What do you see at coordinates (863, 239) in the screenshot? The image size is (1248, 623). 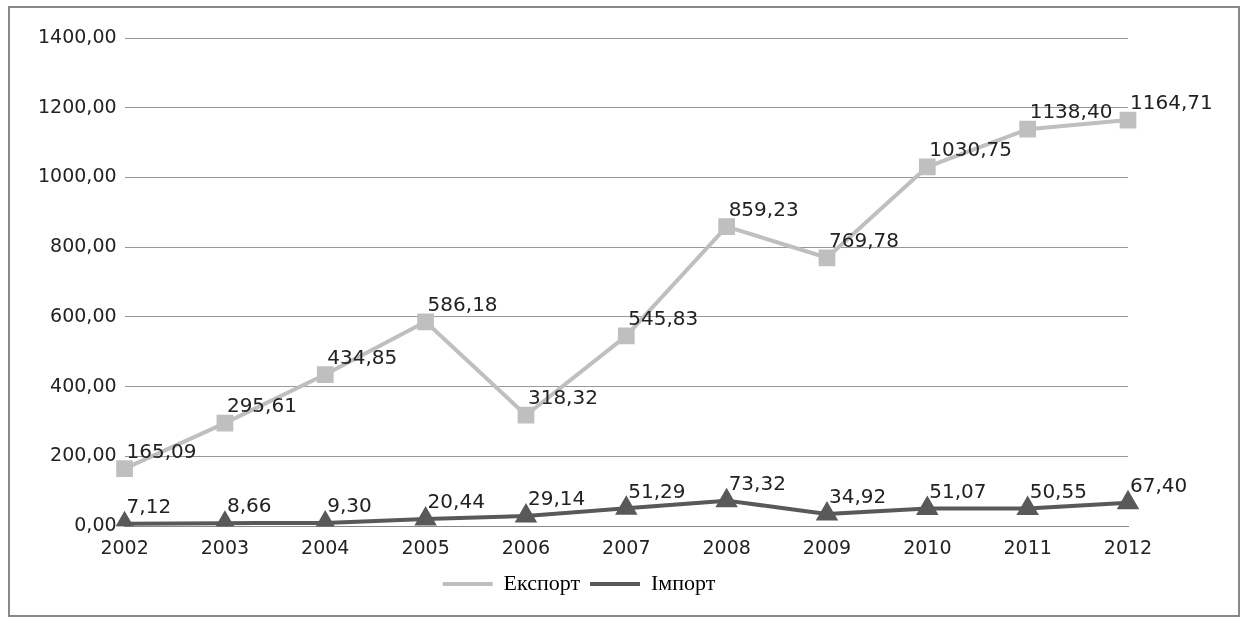 I see `data-label: 769,78` at bounding box center [863, 239].